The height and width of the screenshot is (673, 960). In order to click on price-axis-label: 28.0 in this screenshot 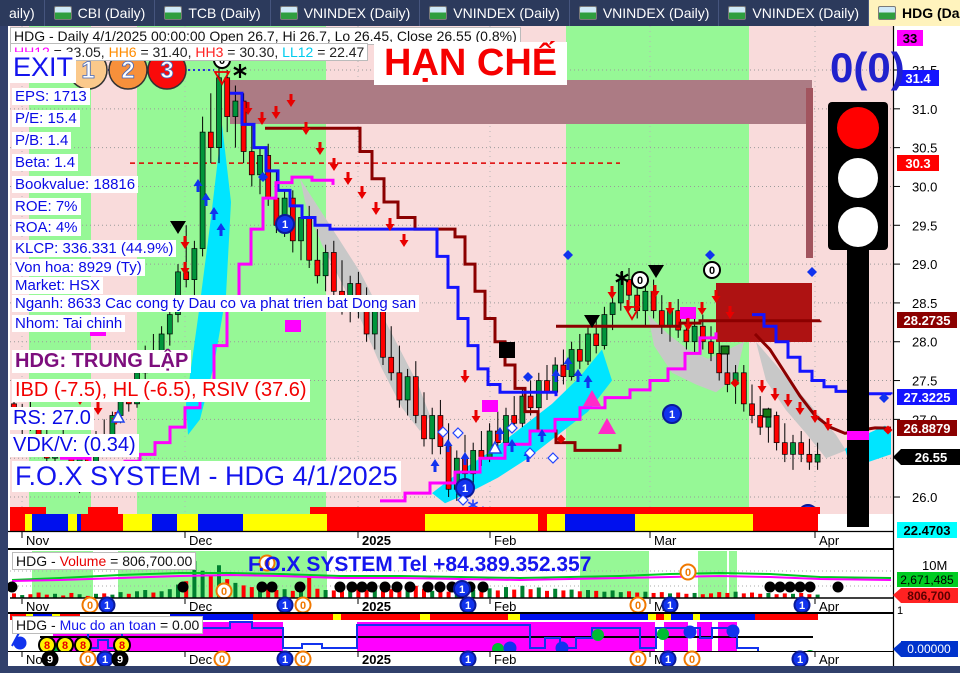, I will do `click(924, 342)`.